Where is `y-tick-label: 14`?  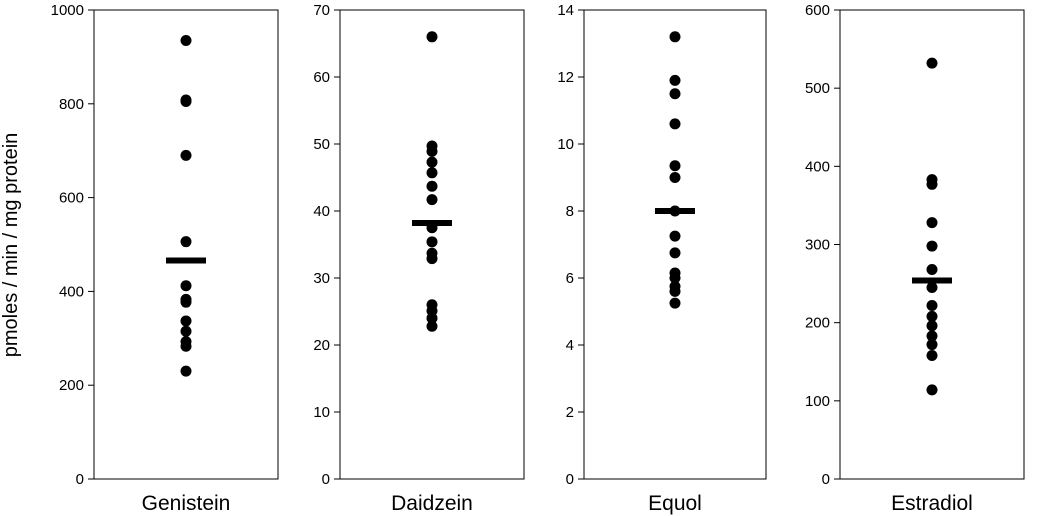
y-tick-label: 14 is located at coordinates (565, 10).